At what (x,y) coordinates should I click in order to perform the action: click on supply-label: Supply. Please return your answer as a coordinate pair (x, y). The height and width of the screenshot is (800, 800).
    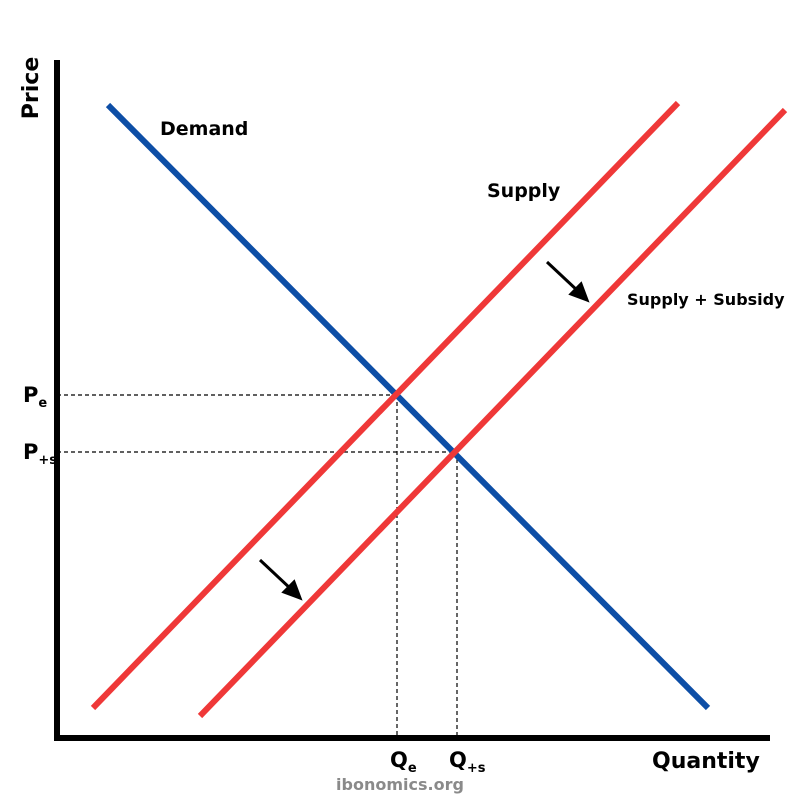
    Looking at the image, I should click on (524, 191).